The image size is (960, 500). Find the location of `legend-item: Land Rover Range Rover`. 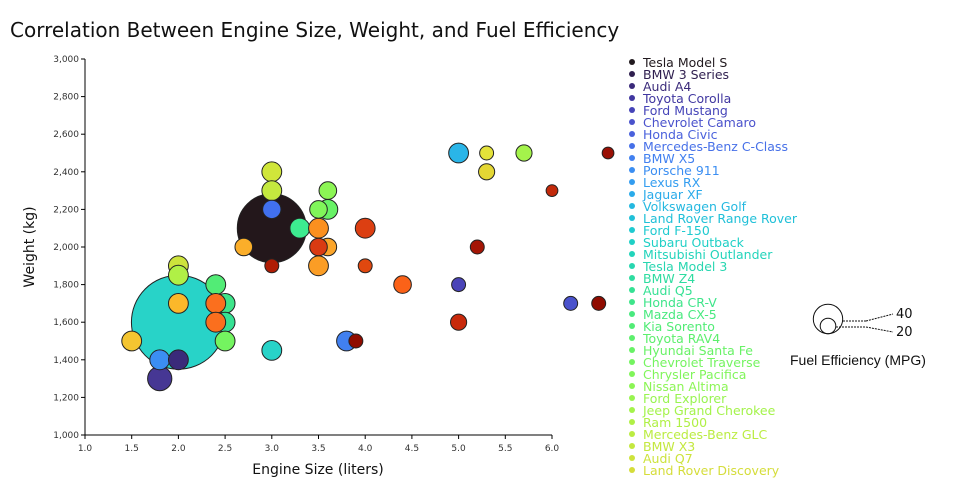

legend-item: Land Rover Range Rover is located at coordinates (713, 218).